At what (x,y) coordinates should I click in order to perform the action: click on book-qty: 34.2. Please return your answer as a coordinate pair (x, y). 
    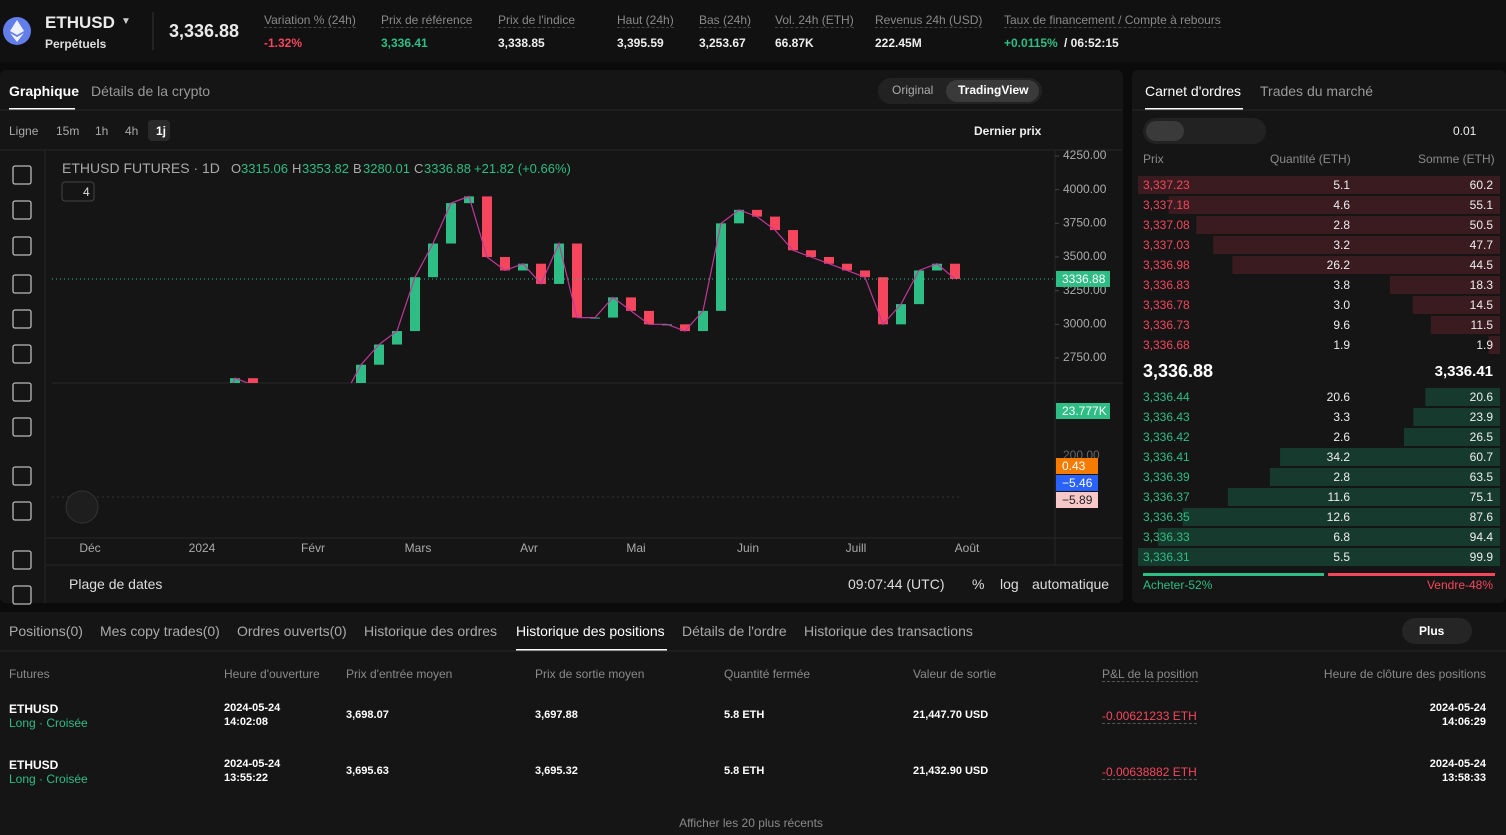
    Looking at the image, I should click on (1338, 457).